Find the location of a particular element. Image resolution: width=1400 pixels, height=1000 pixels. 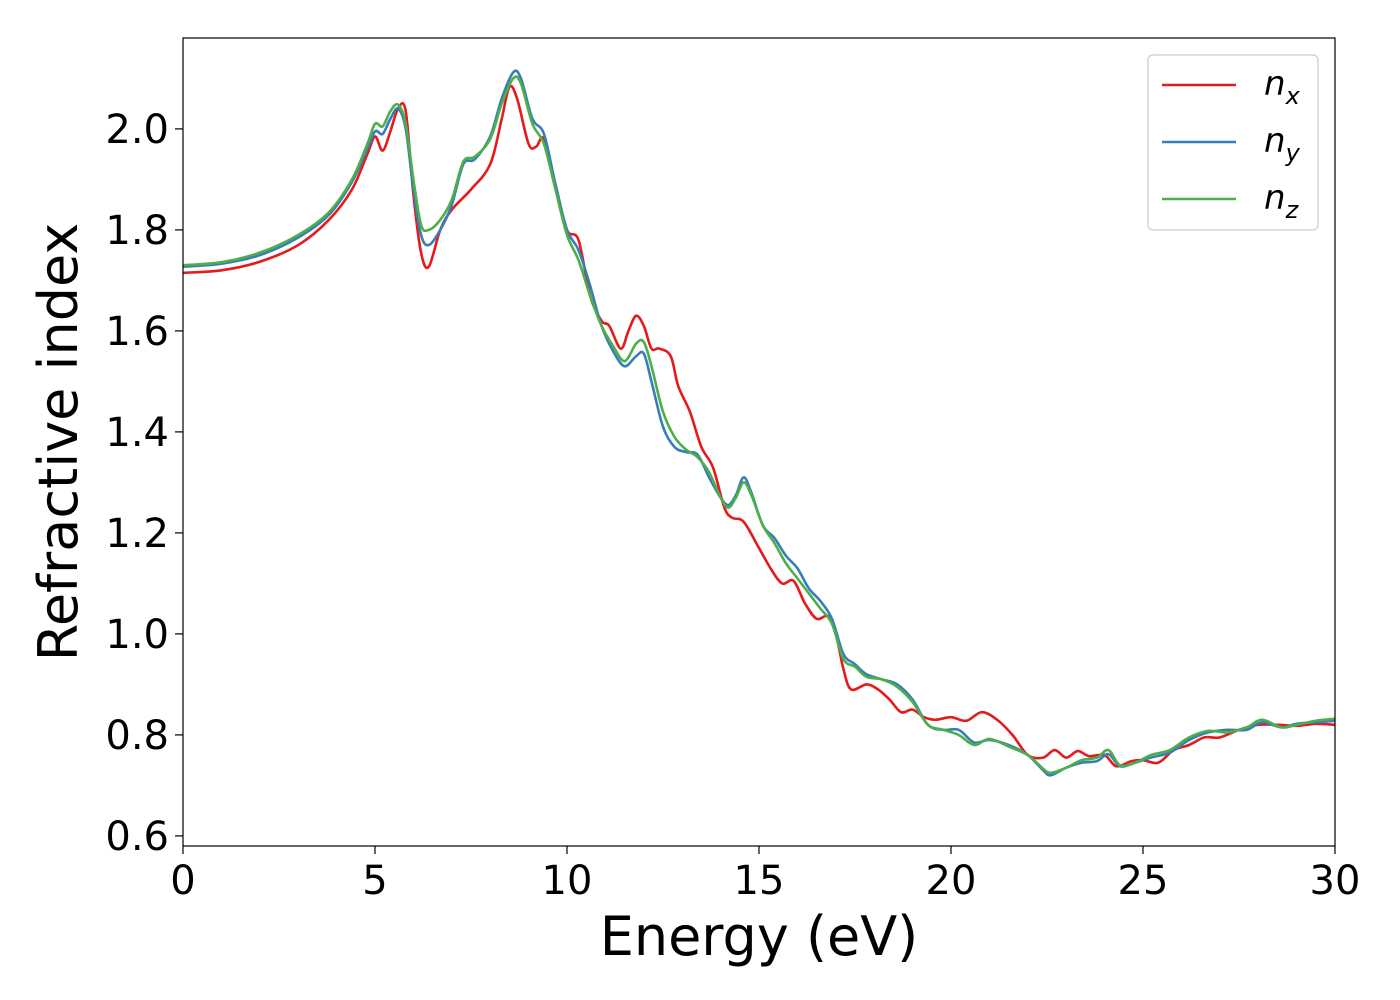

x-tick-label: 20 is located at coordinates (951, 881).